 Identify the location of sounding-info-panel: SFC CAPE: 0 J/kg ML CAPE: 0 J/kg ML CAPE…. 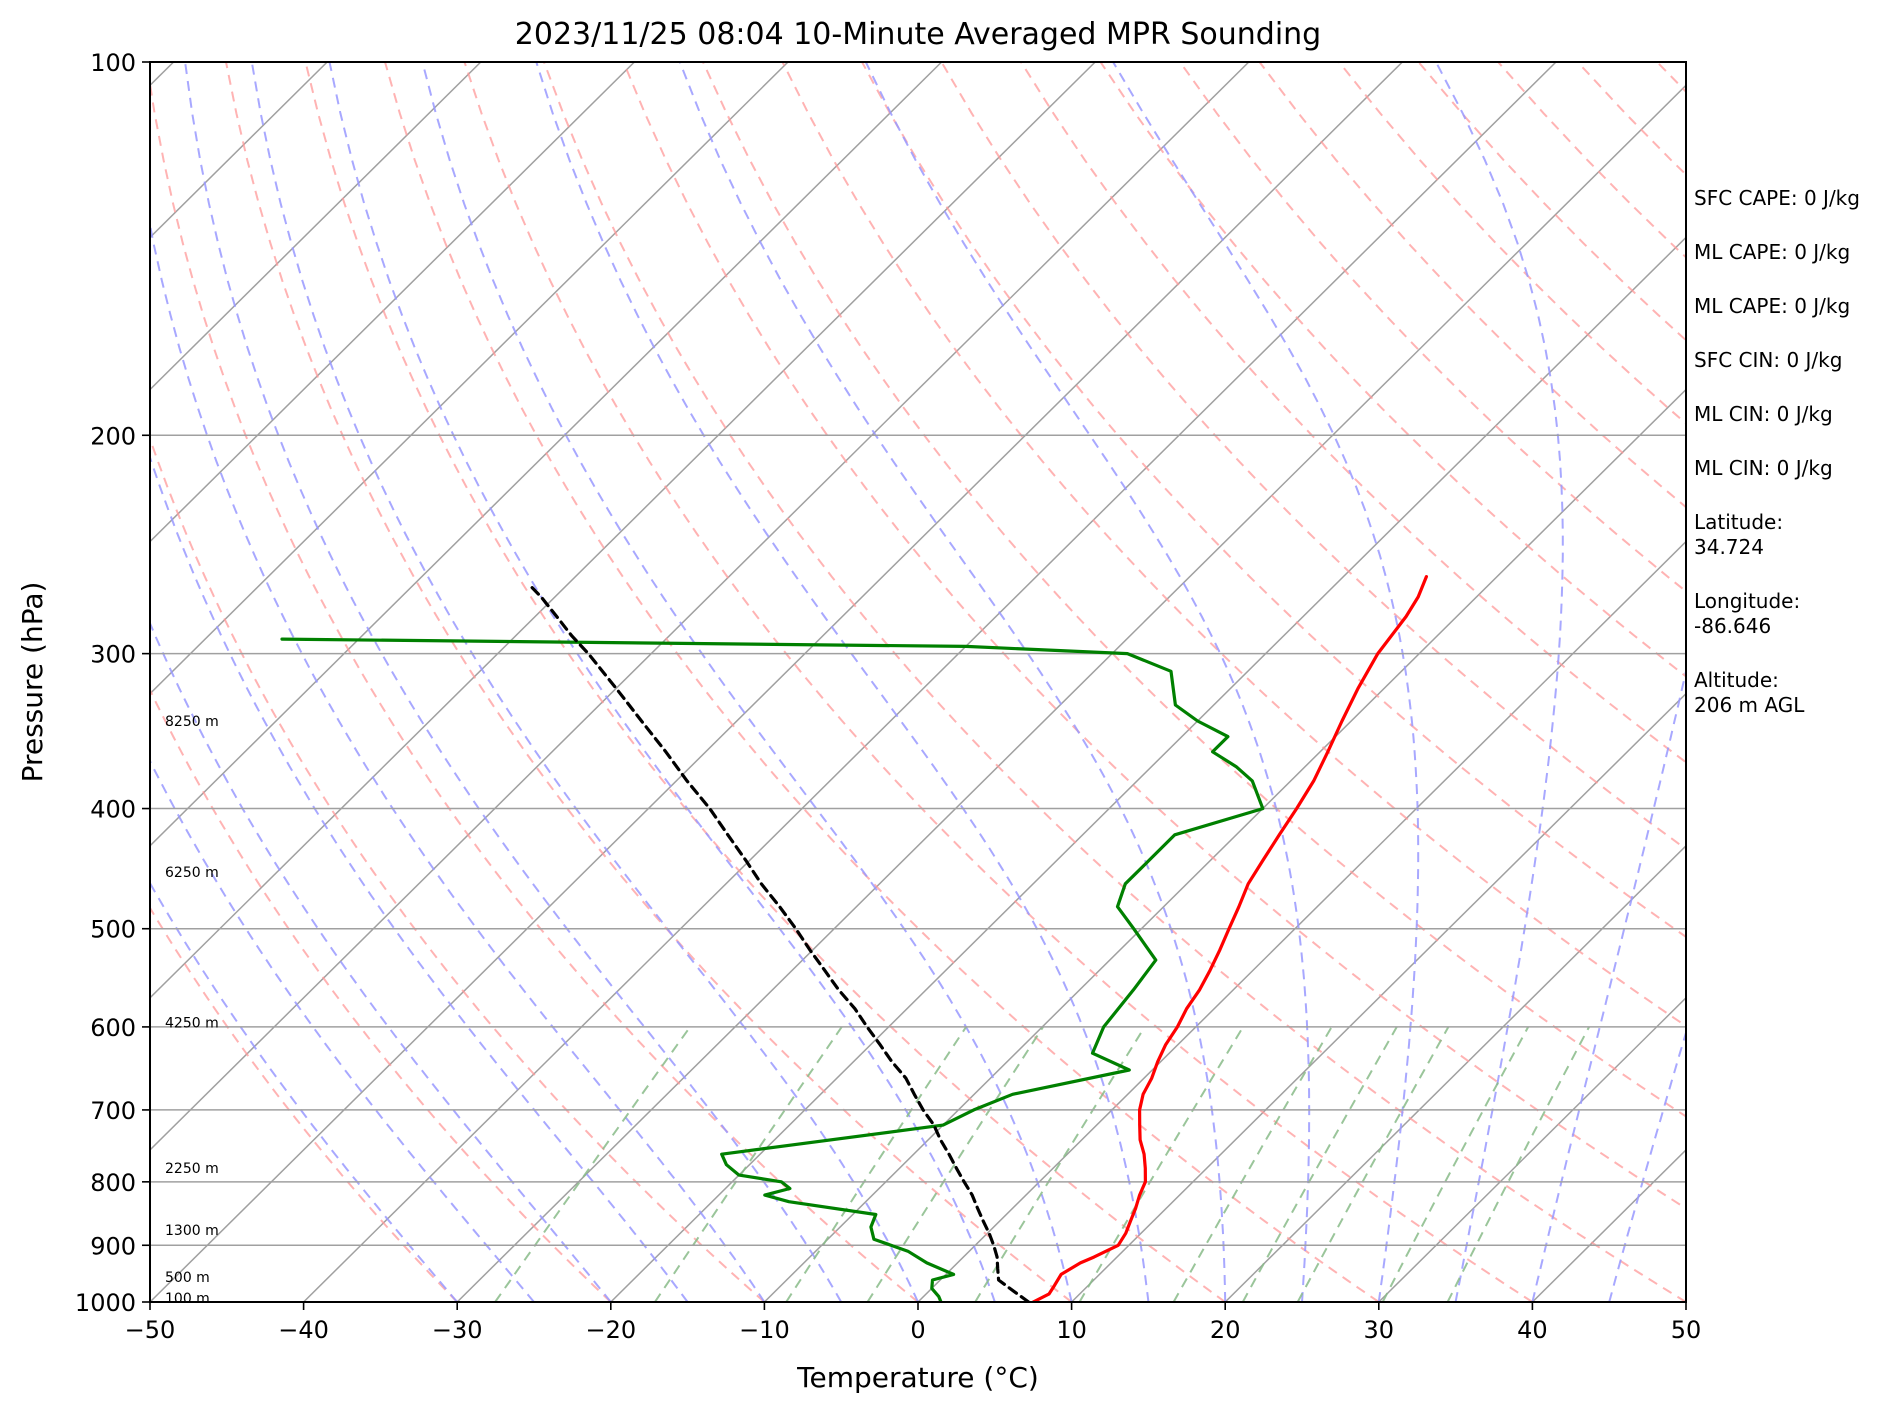
(1791, 466).